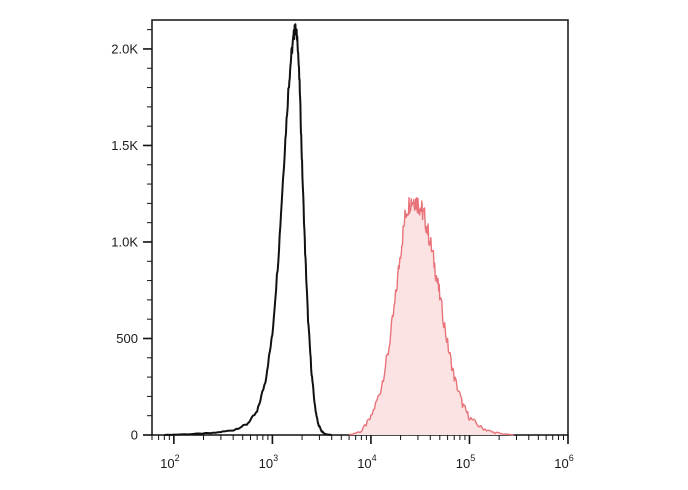 The width and height of the screenshot is (688, 490). I want to click on y-tick-label: 1.5K, so click(124, 145).